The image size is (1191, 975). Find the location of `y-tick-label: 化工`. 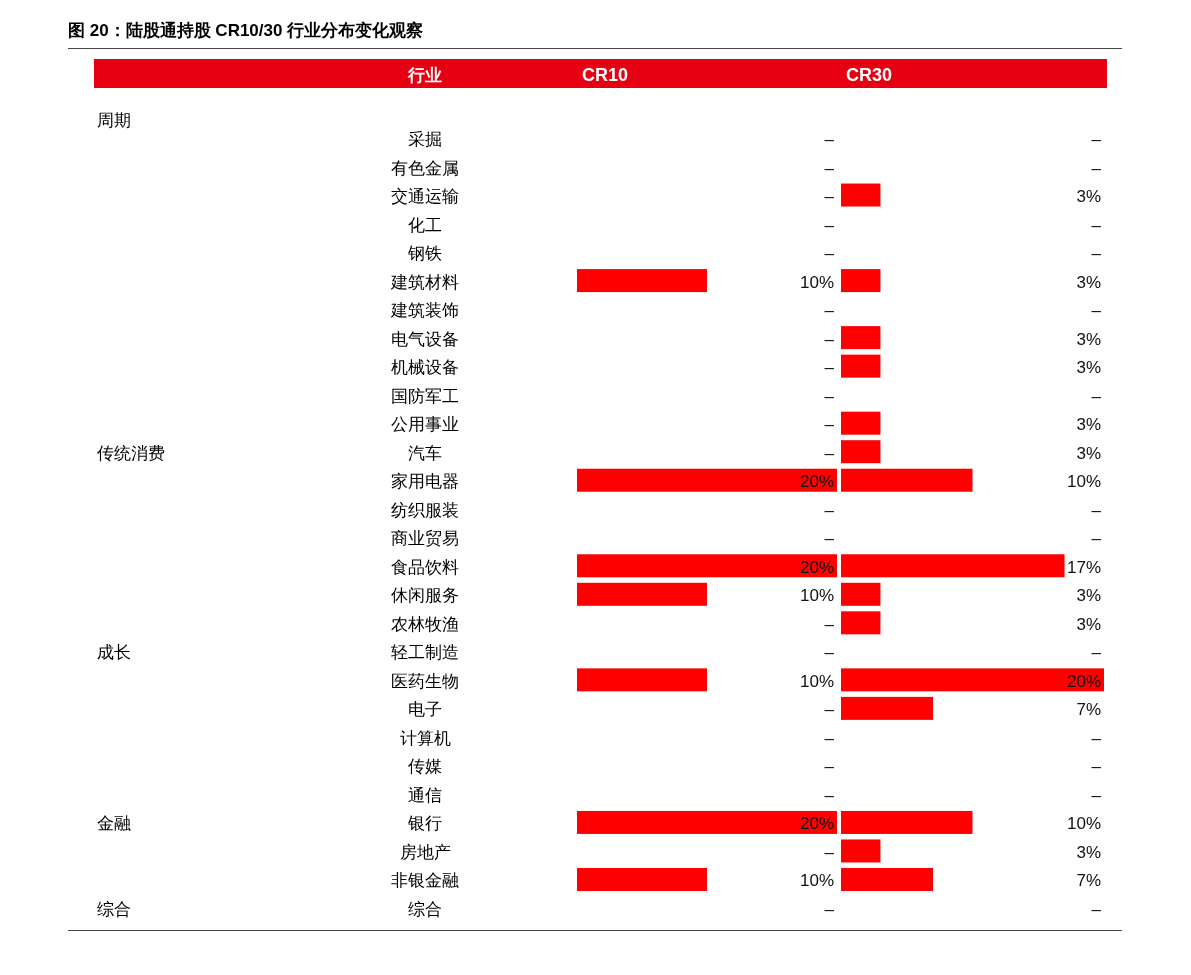

y-tick-label: 化工 is located at coordinates (425, 225).